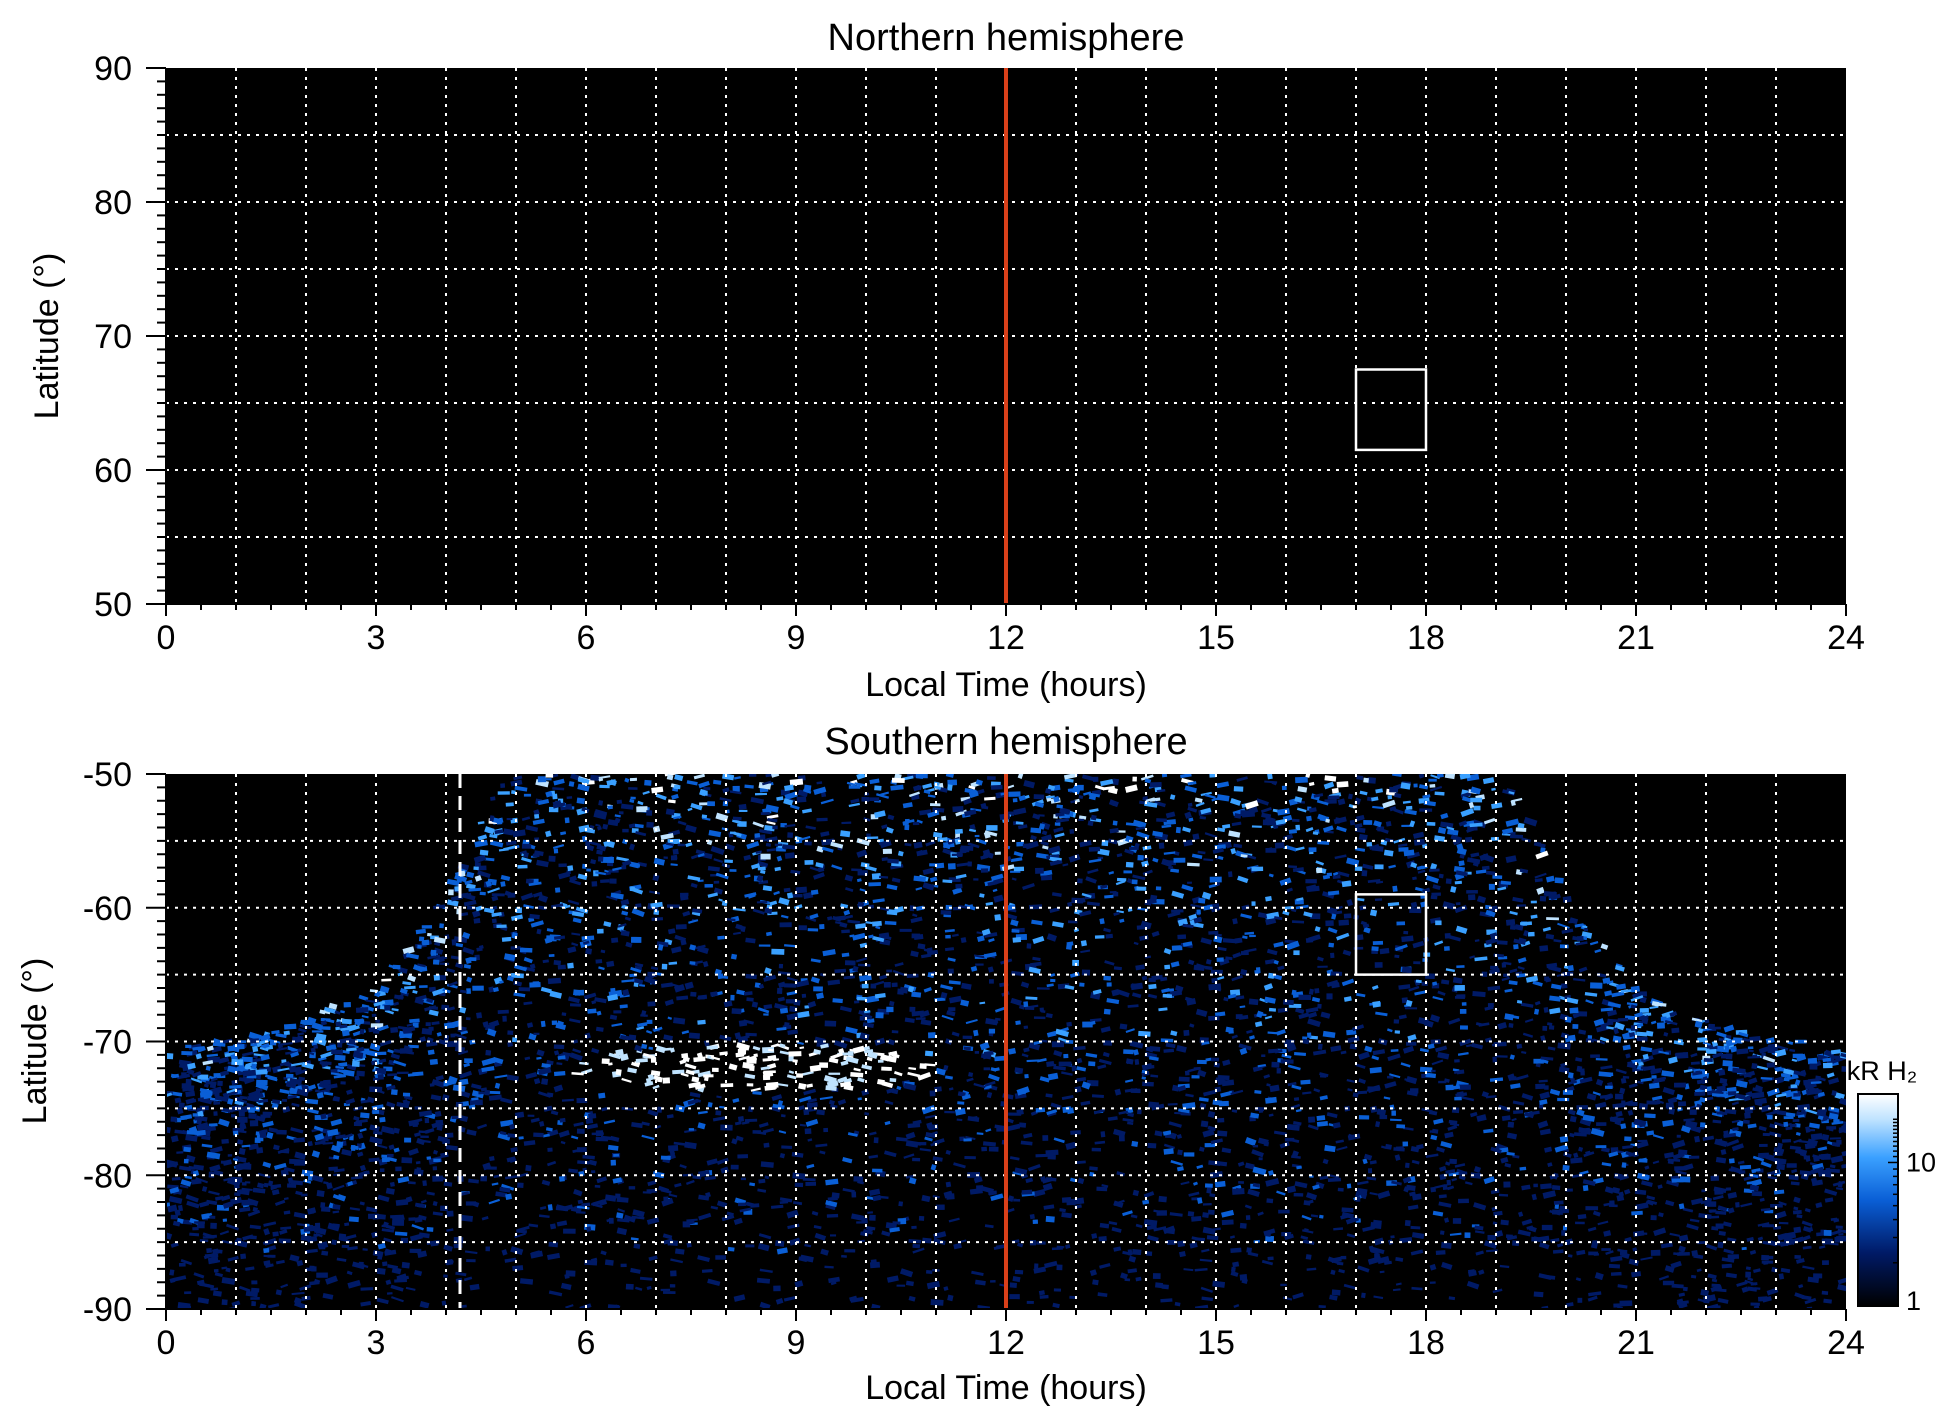  Describe the element at coordinates (113, 203) in the screenshot. I see `y-tick-label: 80` at that location.